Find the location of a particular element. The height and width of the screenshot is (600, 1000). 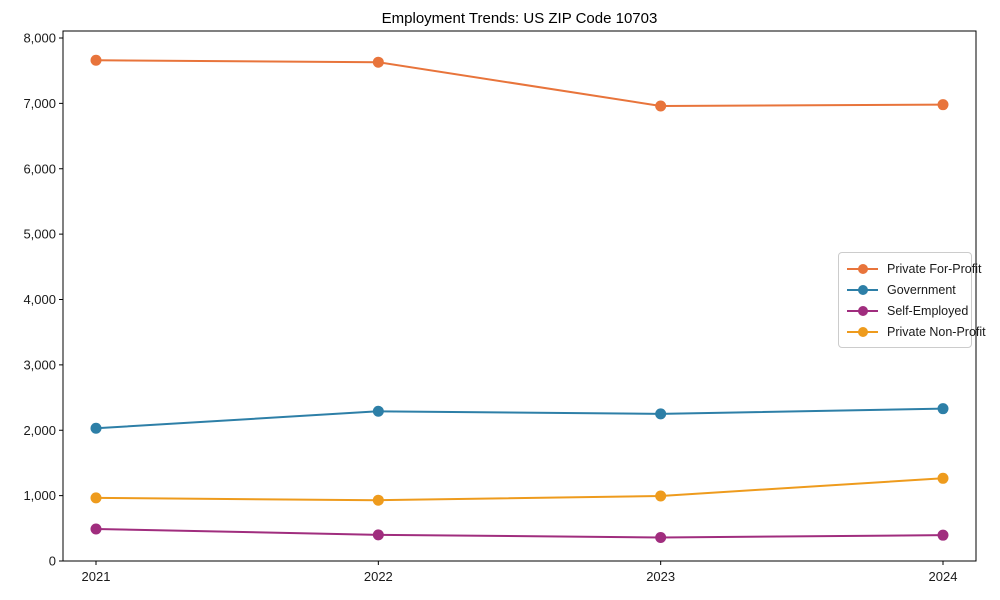

legend-item-private-for-profit: Private For-Profit is located at coordinates (914, 269).